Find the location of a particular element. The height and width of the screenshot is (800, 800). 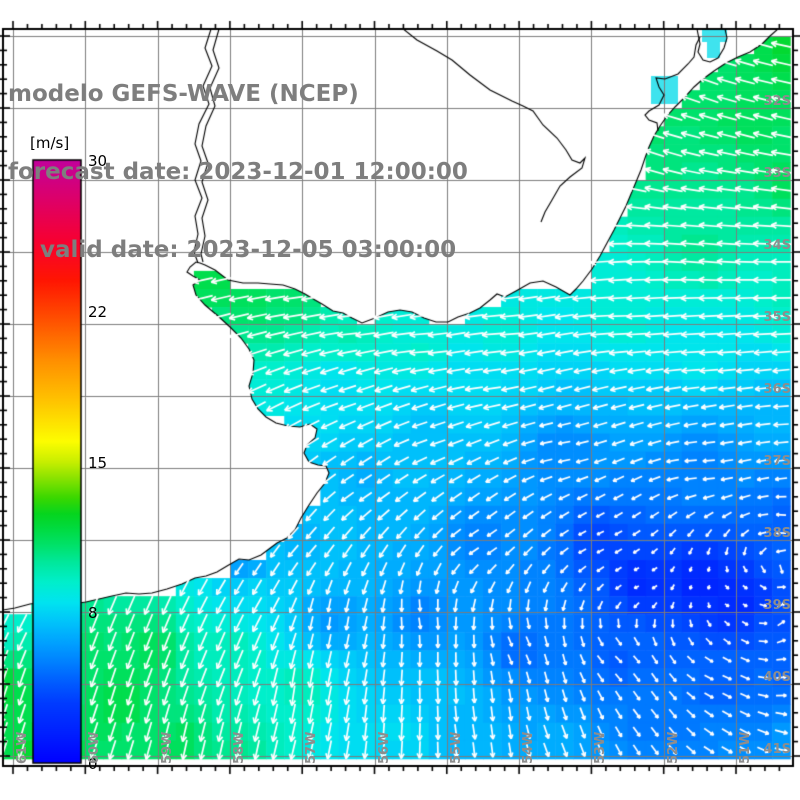

longitude-label: 58W is located at coordinates (239, 747).